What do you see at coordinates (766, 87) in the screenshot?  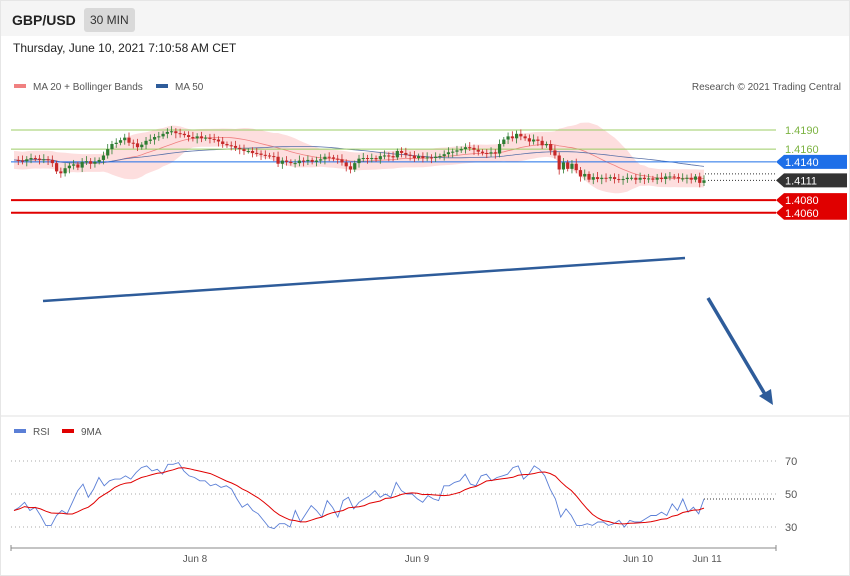 I see `copyright-text: Research © 2021 Trading Central` at bounding box center [766, 87].